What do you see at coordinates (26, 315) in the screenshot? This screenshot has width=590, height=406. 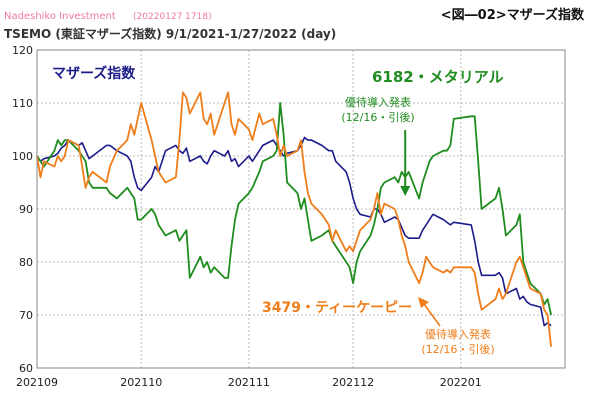 I see `y-tick-label: 70` at bounding box center [26, 315].